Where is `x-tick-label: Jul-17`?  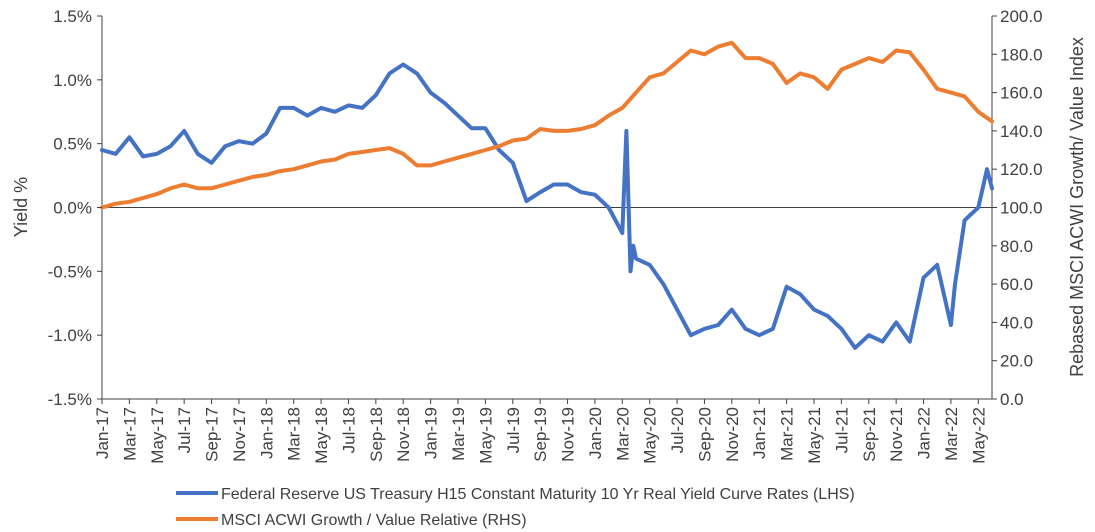 x-tick-label: Jul-17 is located at coordinates (184, 430).